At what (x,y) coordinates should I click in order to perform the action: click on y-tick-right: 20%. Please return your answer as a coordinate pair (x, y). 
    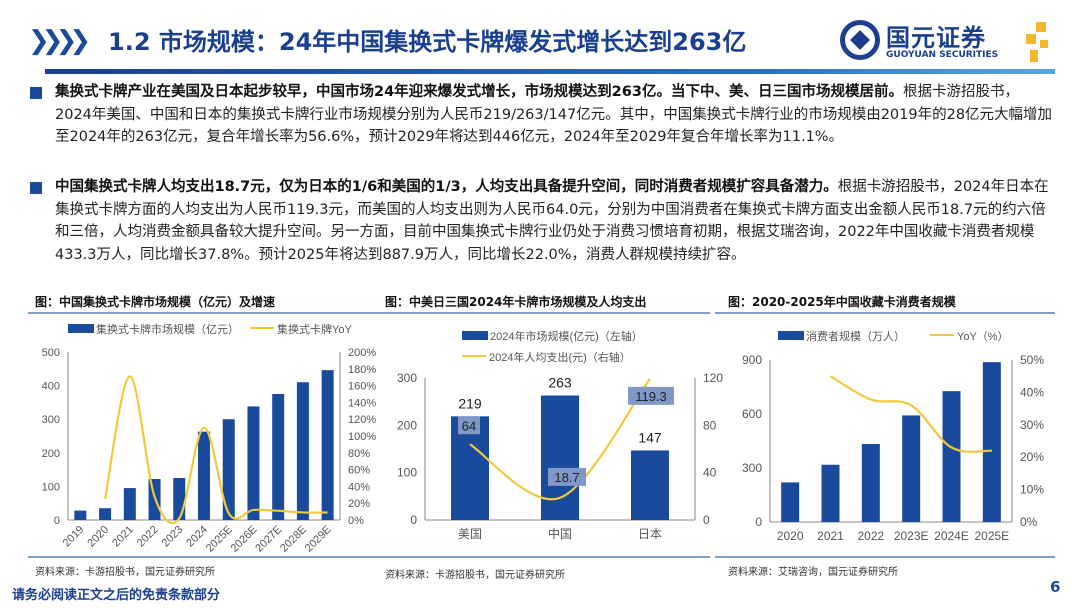
    Looking at the image, I should click on (359, 504).